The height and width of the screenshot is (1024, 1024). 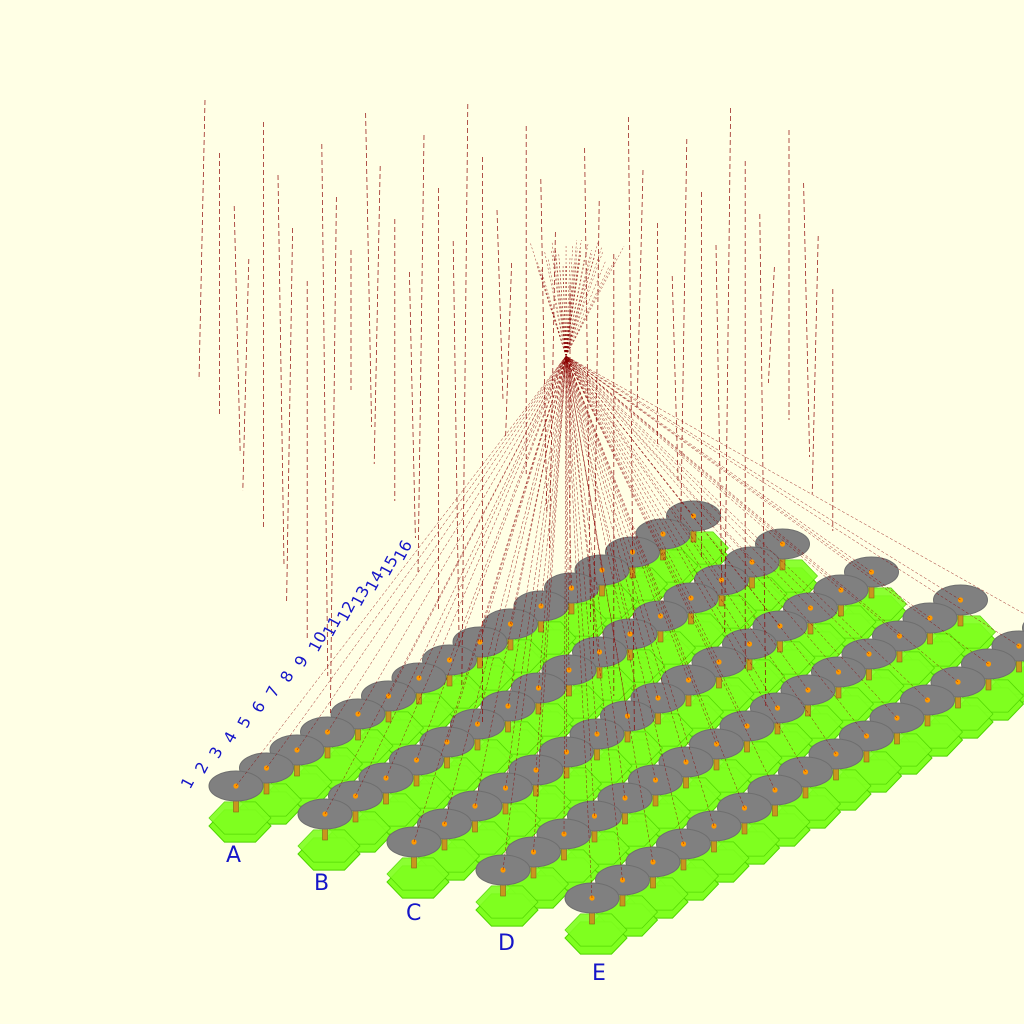 I want to click on column-label-b: B, so click(x=321, y=883).